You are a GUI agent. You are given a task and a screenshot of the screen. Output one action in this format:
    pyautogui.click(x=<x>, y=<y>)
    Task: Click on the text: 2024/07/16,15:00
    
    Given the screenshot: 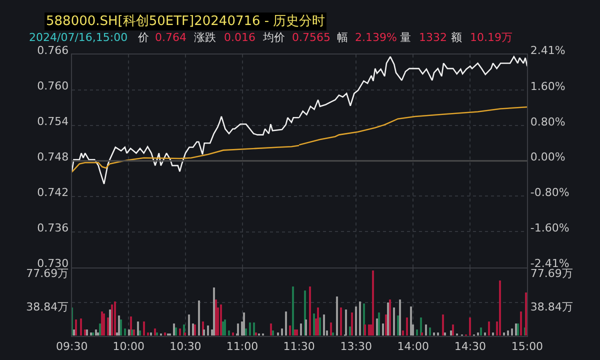 What is the action you would take?
    pyautogui.click(x=78, y=37)
    